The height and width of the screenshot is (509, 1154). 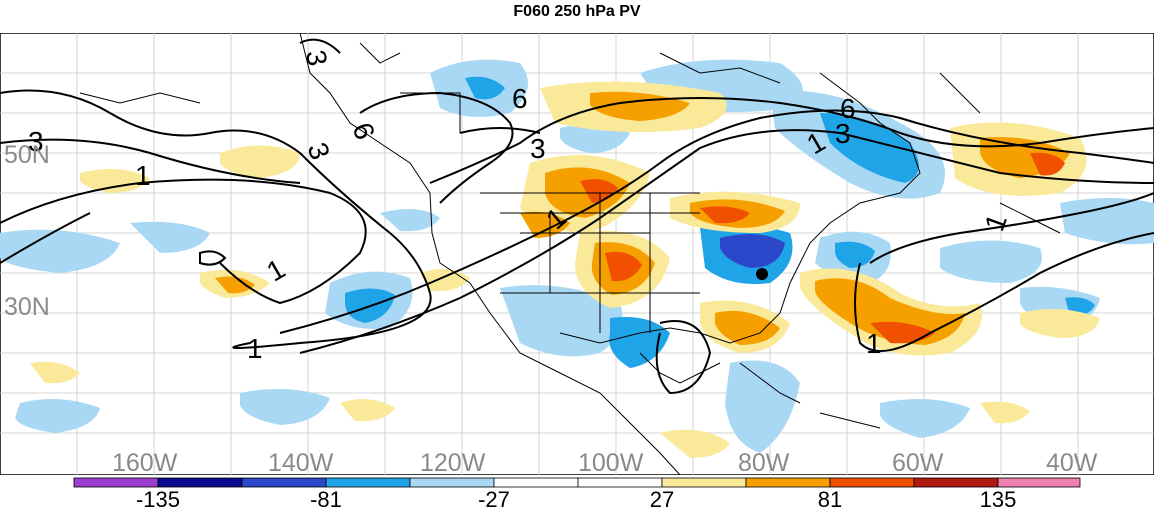 I want to click on colorbar-swatches, so click(x=577, y=482).